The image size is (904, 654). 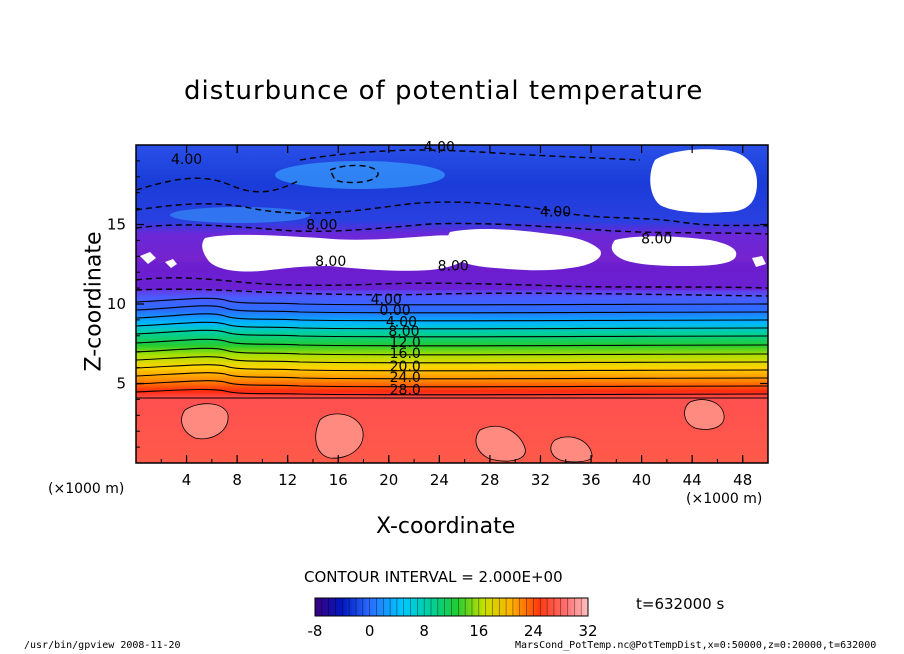 I want to click on x-tick-label: 32, so click(x=540, y=480).